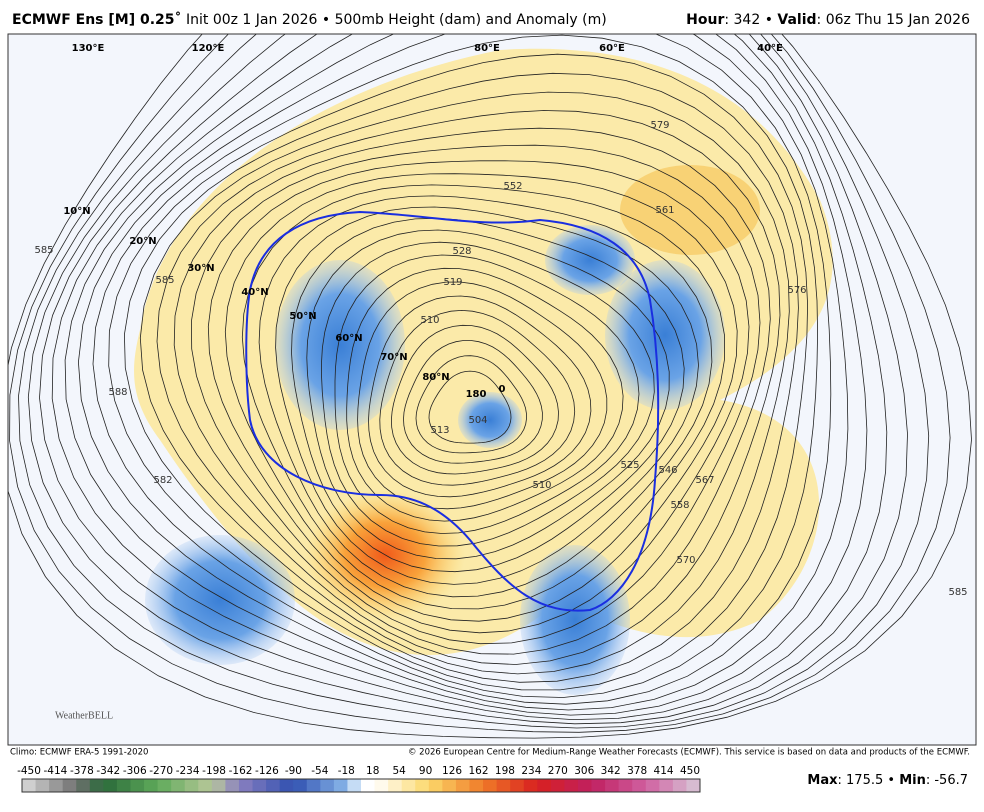 This screenshot has width=984, height=812. I want to click on colorbar-frame, so click(361, 785).